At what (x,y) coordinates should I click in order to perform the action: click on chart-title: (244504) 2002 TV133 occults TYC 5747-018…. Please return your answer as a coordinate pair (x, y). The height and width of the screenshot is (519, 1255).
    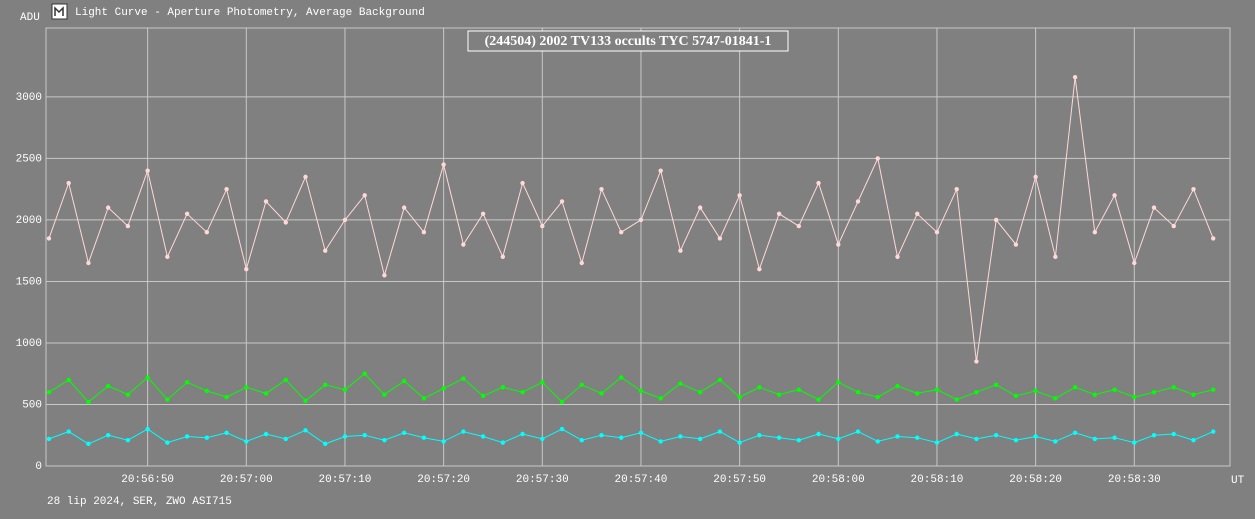
    Looking at the image, I should click on (628, 41).